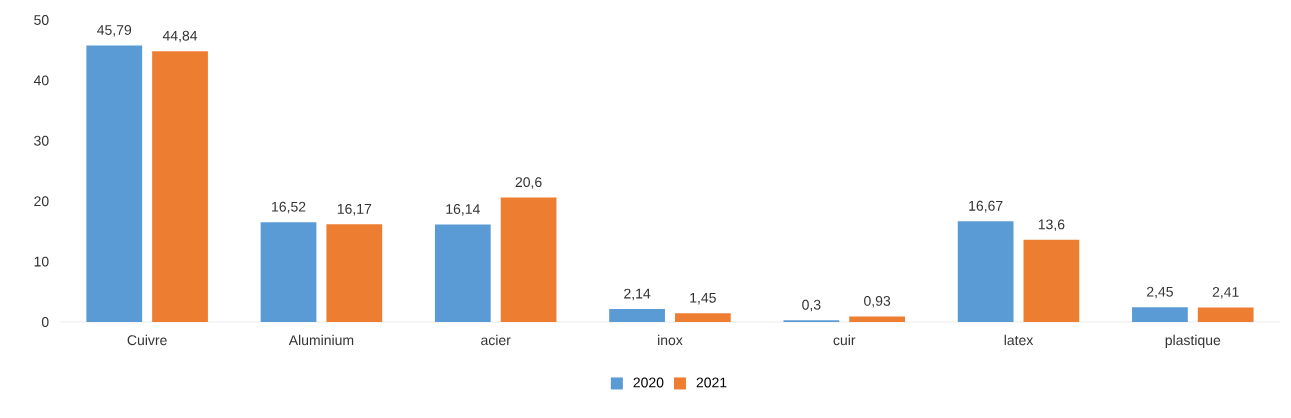 The image size is (1291, 418). What do you see at coordinates (41, 20) in the screenshot?
I see `y-tick-label: 50` at bounding box center [41, 20].